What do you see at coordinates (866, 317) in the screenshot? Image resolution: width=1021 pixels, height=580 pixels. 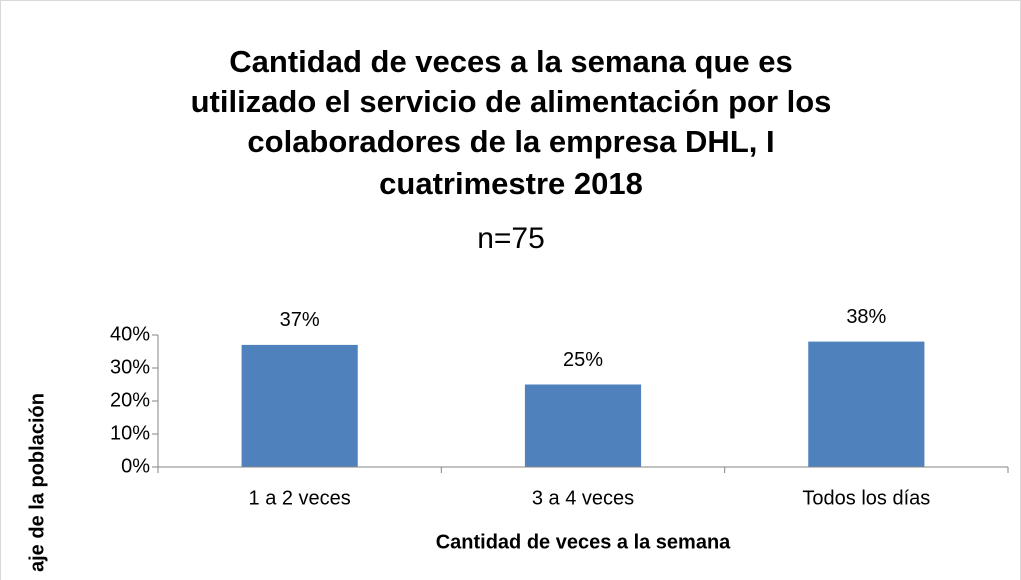 I see `value-label: 38%` at bounding box center [866, 317].